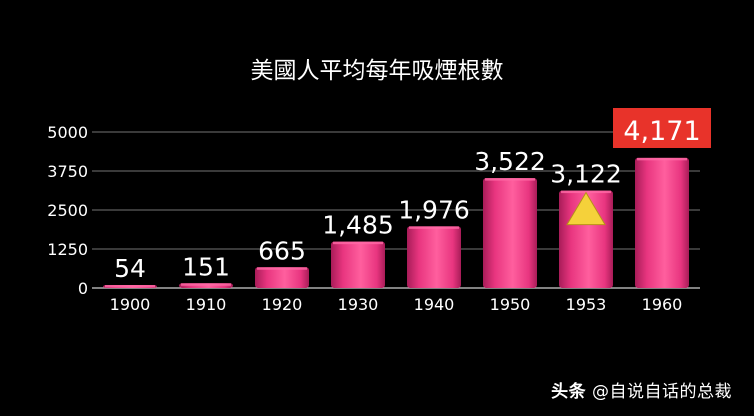 Image resolution: width=754 pixels, height=416 pixels. Describe the element at coordinates (358, 304) in the screenshot. I see `x-tick-label: 1930` at that location.